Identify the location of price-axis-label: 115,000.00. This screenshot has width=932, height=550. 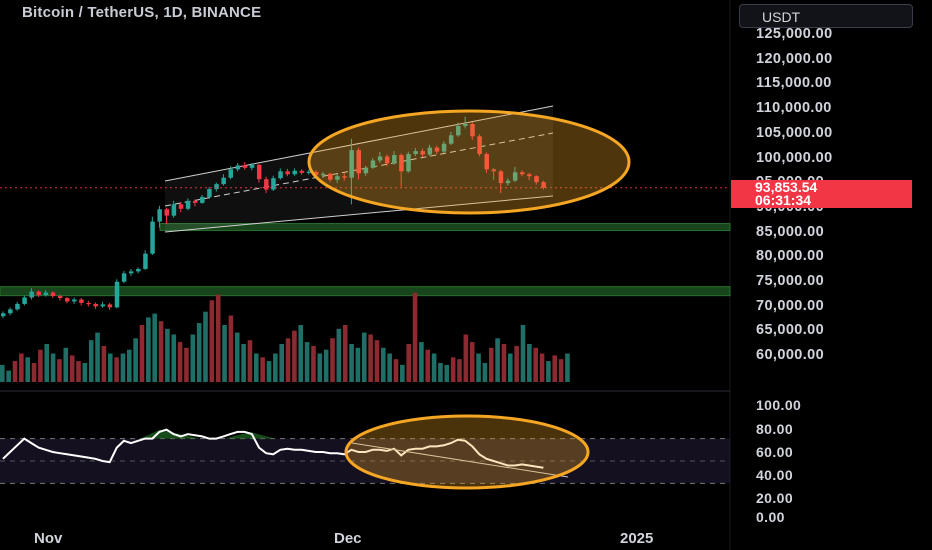
(794, 83).